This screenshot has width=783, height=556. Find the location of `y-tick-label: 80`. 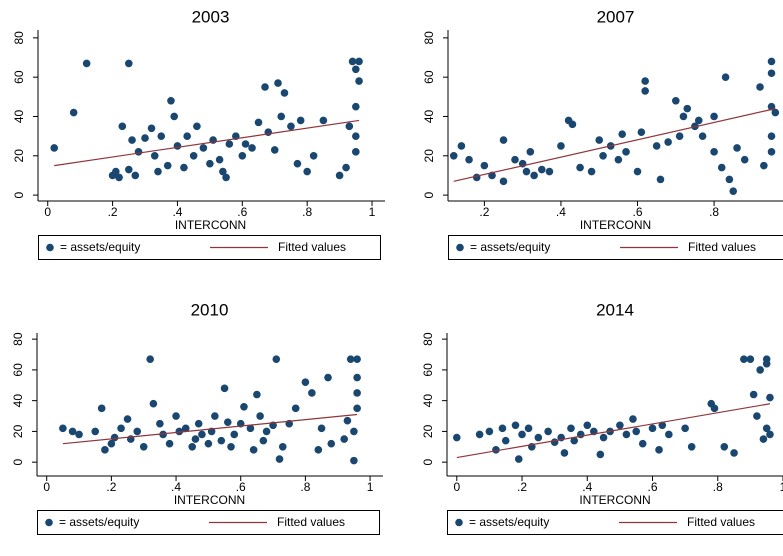

y-tick-label: 80 is located at coordinates (428, 339).